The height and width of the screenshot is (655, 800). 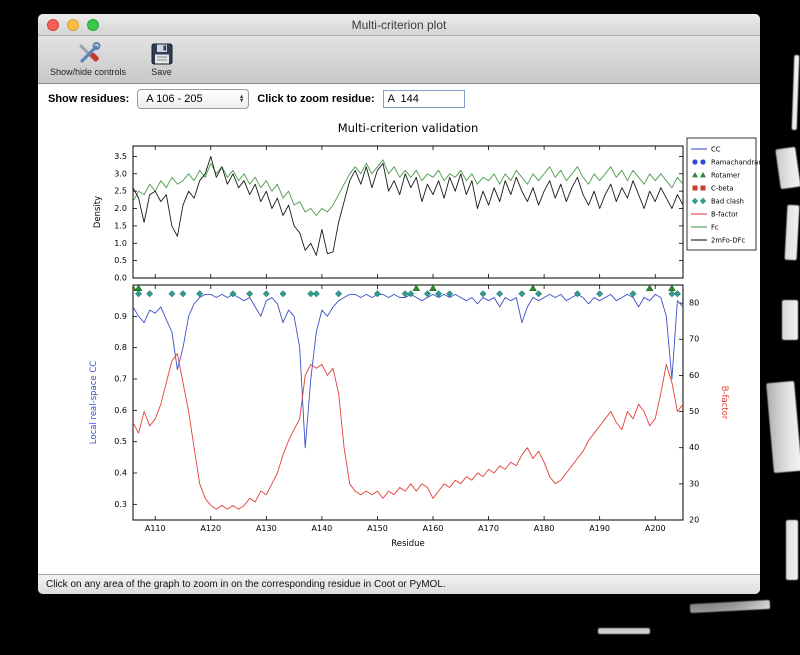 I want to click on svg-text: A140, so click(x=322, y=528).